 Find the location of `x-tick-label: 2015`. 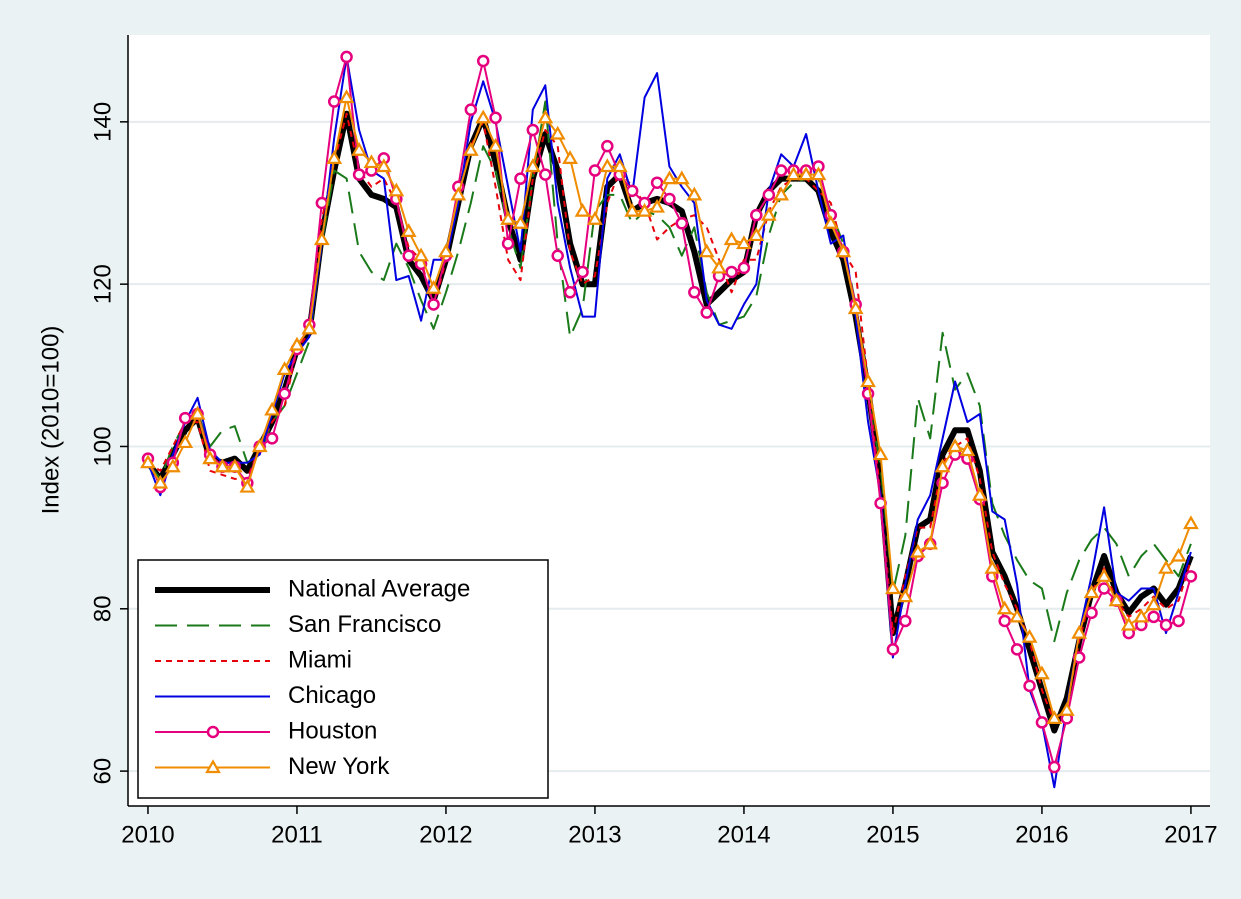

x-tick-label: 2015 is located at coordinates (892, 834).